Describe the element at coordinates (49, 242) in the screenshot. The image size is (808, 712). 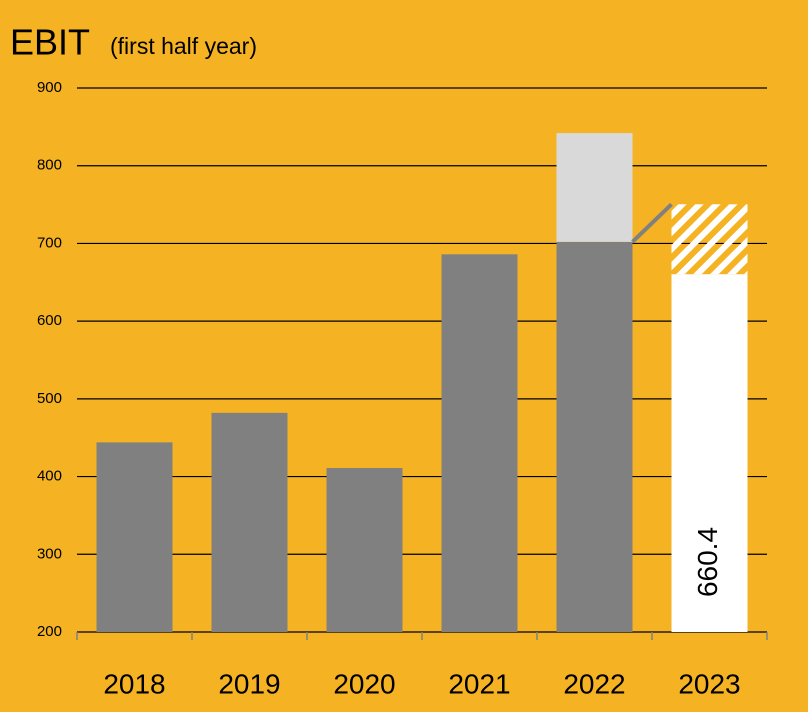
I see `y-tick-label: 700` at that location.